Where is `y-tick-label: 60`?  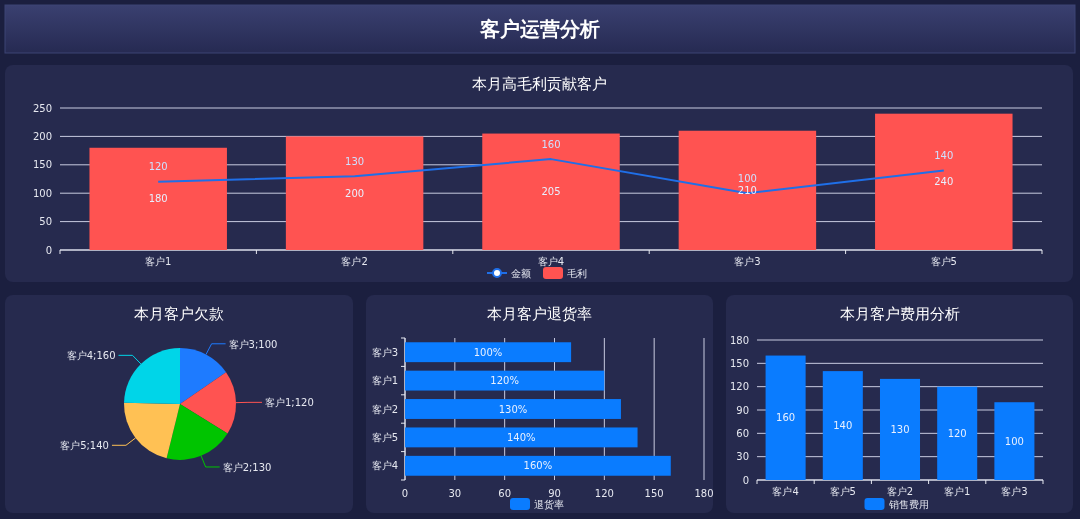 y-tick-label: 60 is located at coordinates (742, 433).